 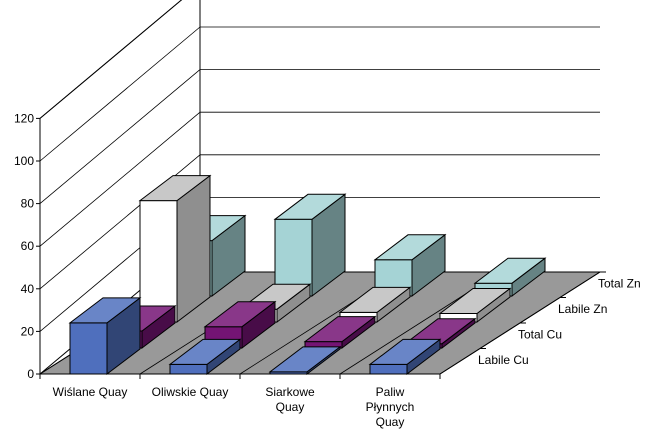 I want to click on x-tick-label: Płynnych, so click(x=390, y=407).